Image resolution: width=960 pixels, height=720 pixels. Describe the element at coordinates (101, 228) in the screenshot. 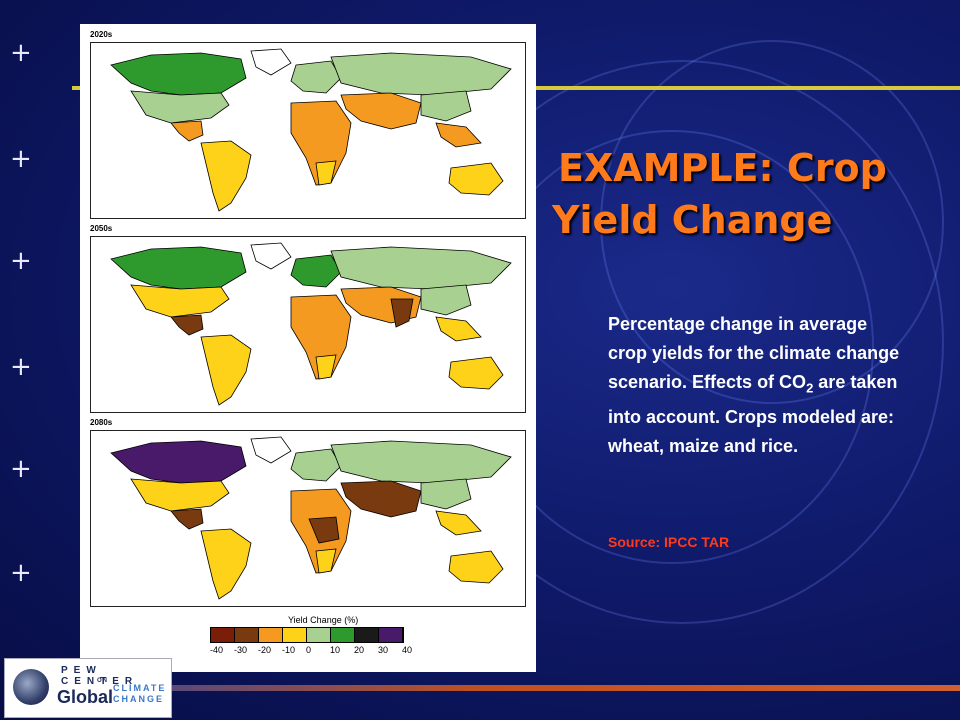

I see `panel-label: 2050s` at that location.